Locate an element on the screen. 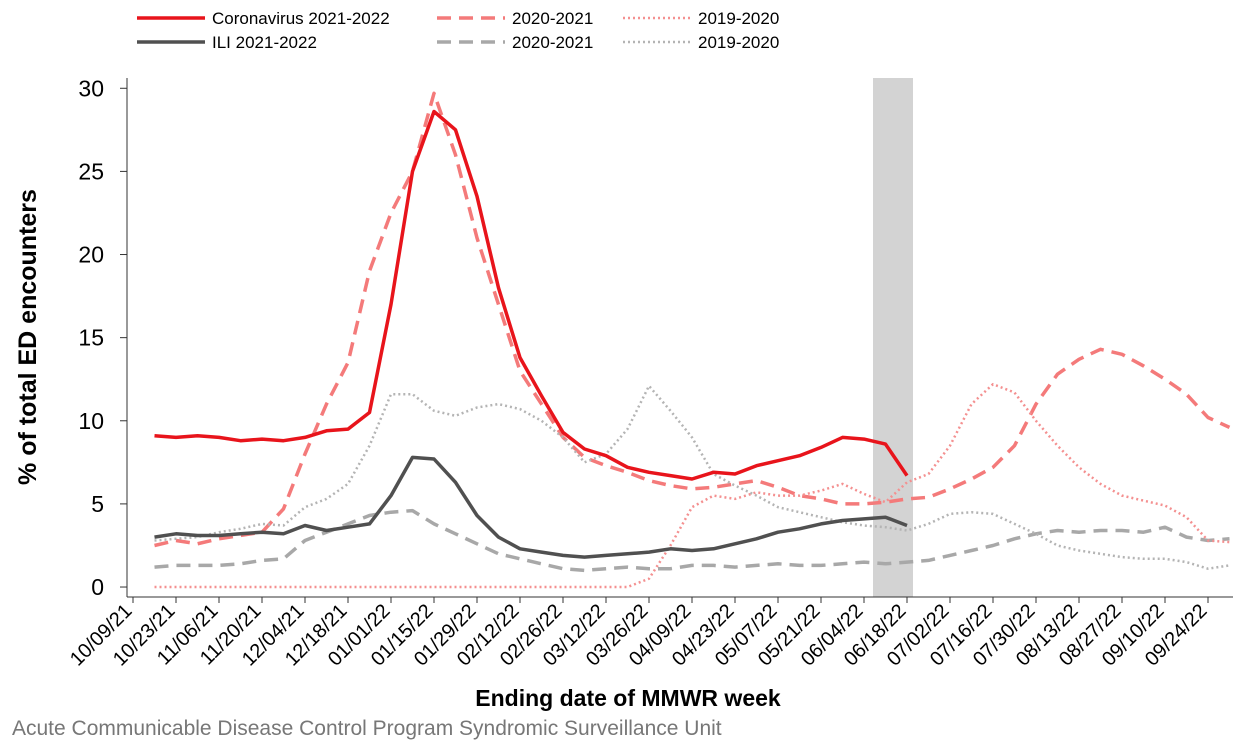  y-tick-label: 0 is located at coordinates (97, 587).